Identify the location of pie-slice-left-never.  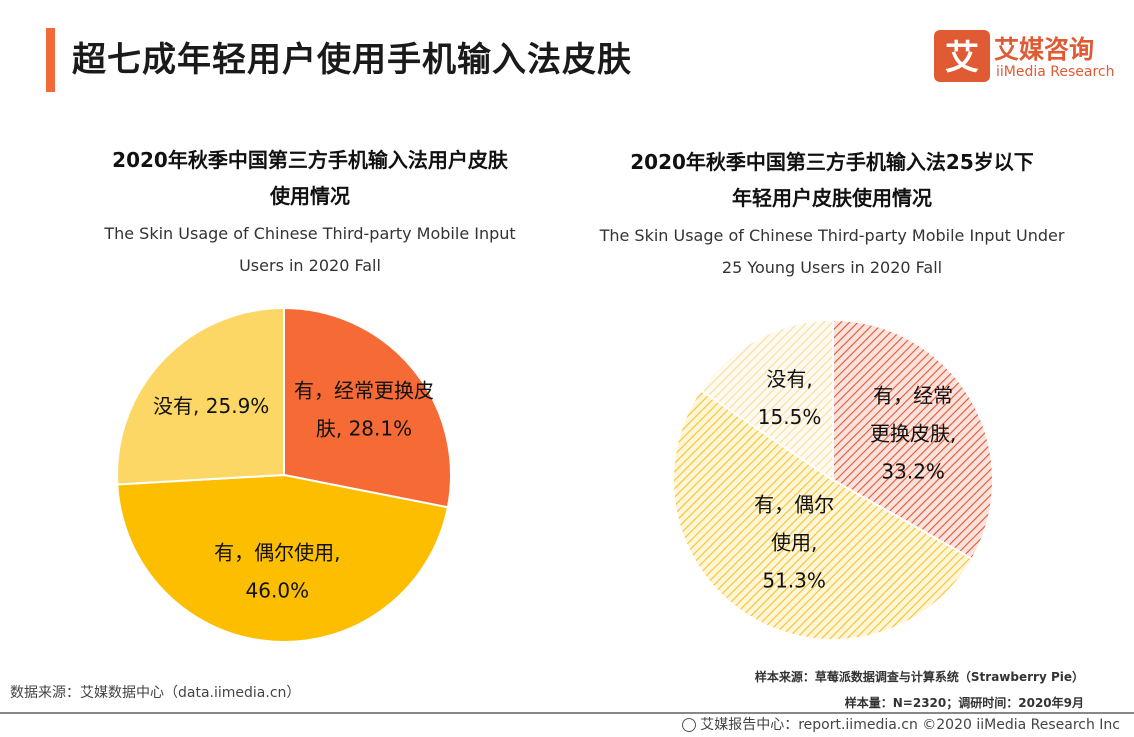
(200, 396).